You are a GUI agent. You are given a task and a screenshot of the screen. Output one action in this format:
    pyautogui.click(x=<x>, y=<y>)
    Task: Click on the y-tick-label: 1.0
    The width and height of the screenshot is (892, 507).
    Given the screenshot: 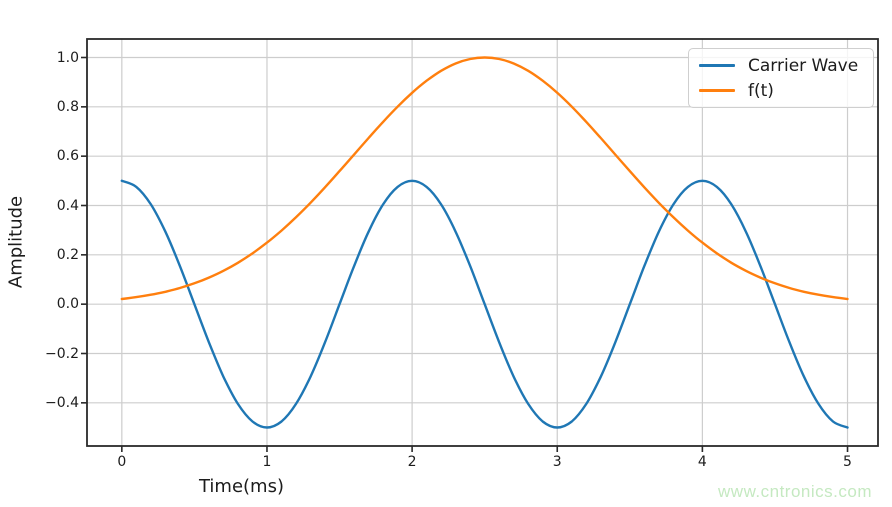 What is the action you would take?
    pyautogui.click(x=67, y=57)
    